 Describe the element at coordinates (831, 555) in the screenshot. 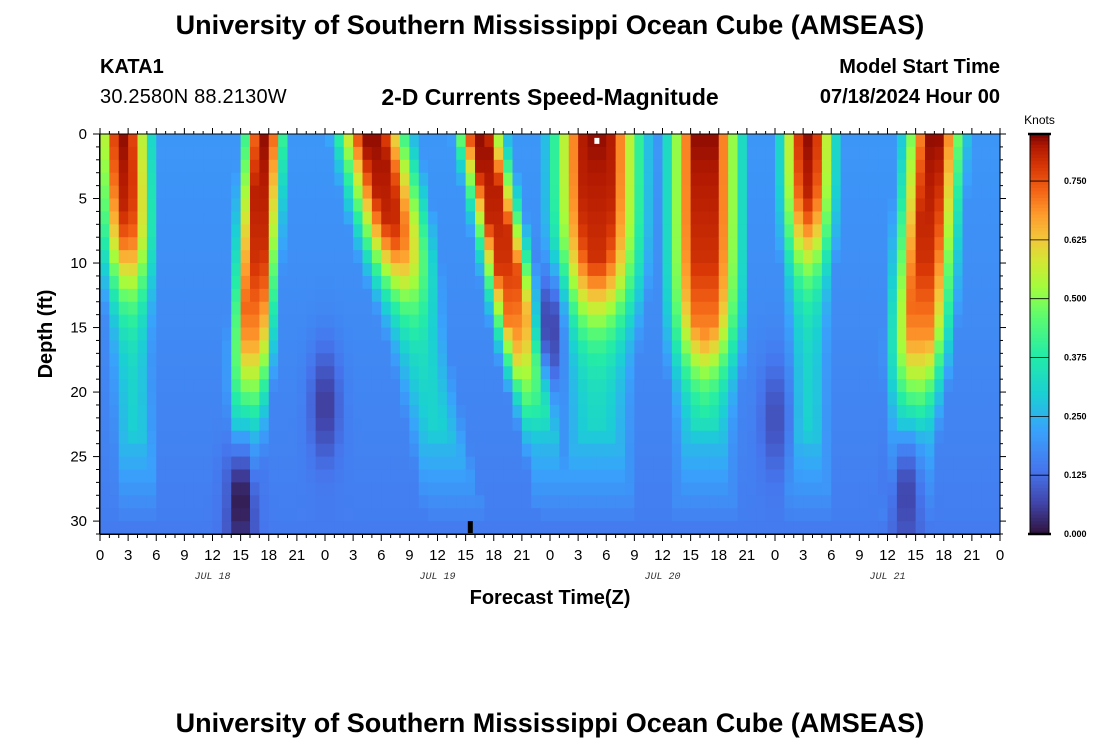

I see `x-tick-label: 6` at that location.